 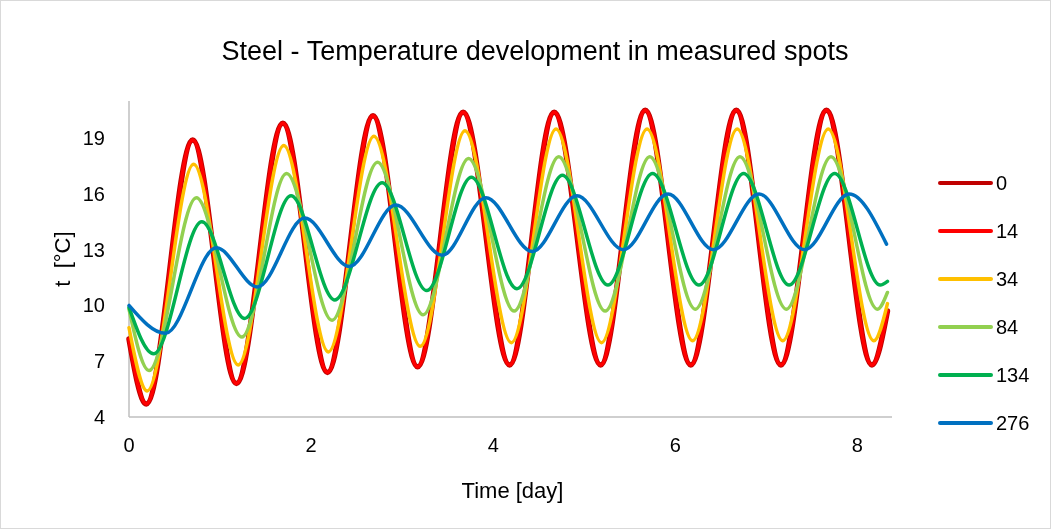 I want to click on y-tick-label: 4, so click(x=99, y=417).